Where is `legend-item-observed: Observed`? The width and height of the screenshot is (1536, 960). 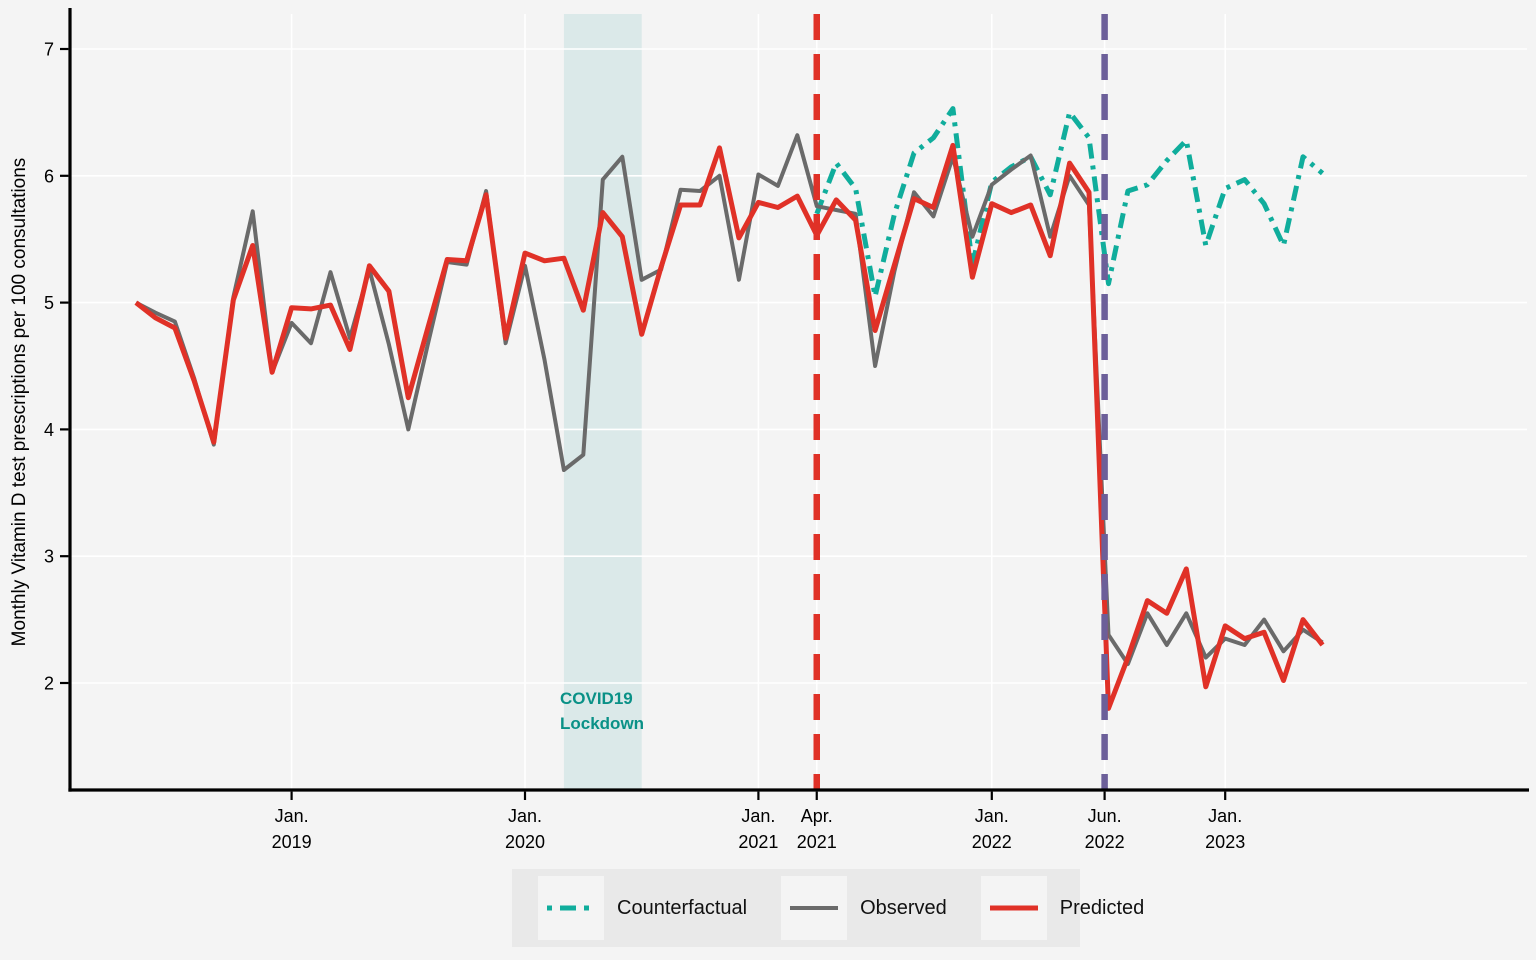 legend-item-observed: Observed is located at coordinates (864, 908).